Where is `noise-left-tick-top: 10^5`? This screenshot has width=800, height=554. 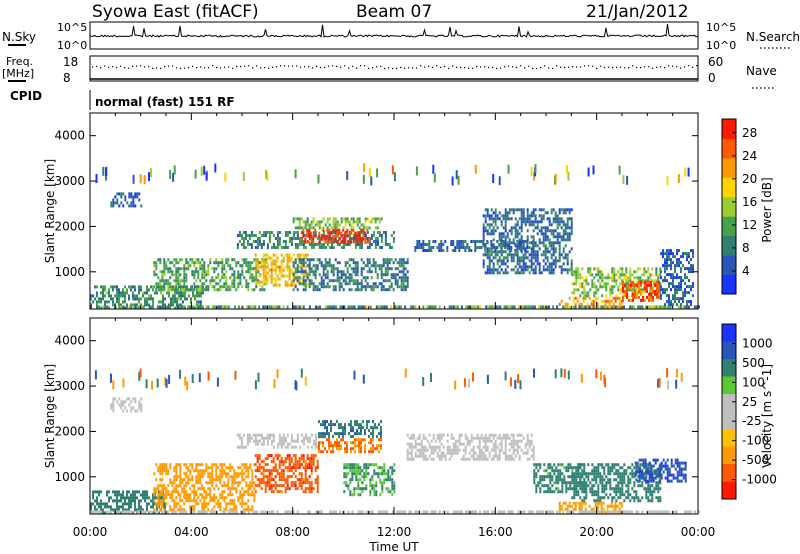 noise-left-tick-top: 10^5 is located at coordinates (72, 27).